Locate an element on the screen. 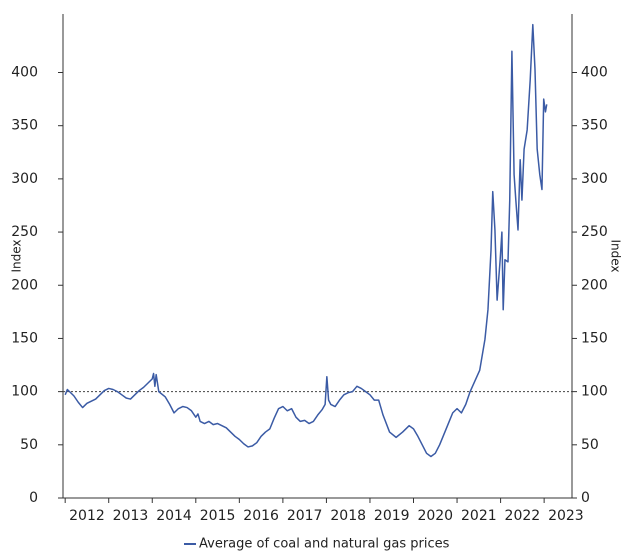 This screenshot has height=555, width=622. y2-tick-label: 400 is located at coordinates (594, 73).